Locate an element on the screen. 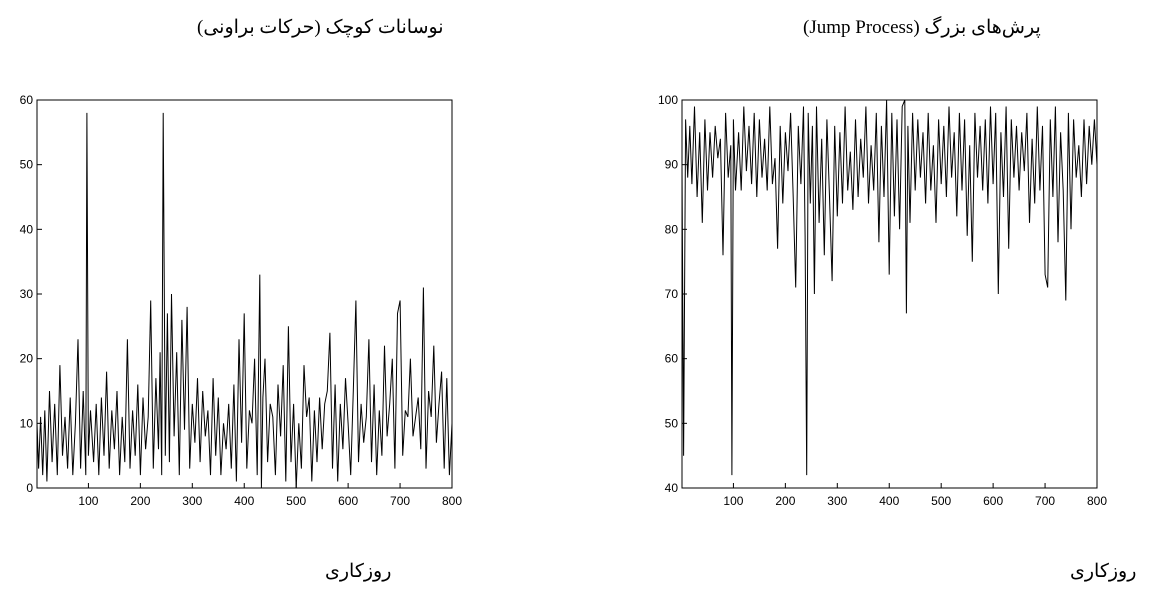 Image resolution: width=1152 pixels, height=603 pixels. x-axis-label-large-jumps: روزکاری is located at coordinates (1103, 571).